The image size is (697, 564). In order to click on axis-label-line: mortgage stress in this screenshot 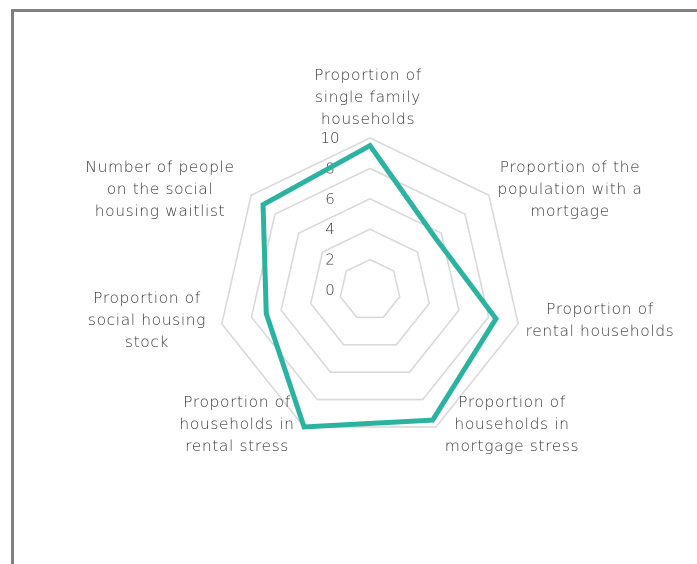, I will do `click(512, 446)`.